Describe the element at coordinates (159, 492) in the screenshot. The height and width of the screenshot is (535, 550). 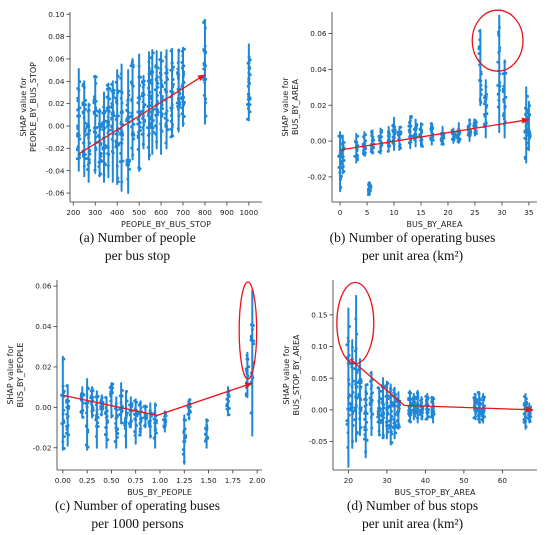
I see `chart-c-xlabel: BUS_BY_PEOPLE` at that location.